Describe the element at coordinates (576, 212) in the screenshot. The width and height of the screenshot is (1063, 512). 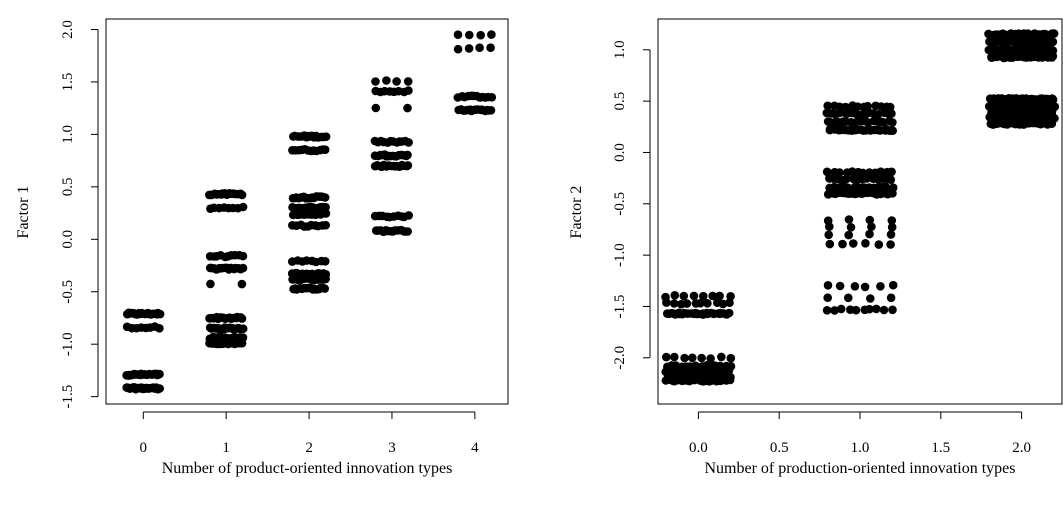
I see `y-axis-label-right: Factor 2` at that location.